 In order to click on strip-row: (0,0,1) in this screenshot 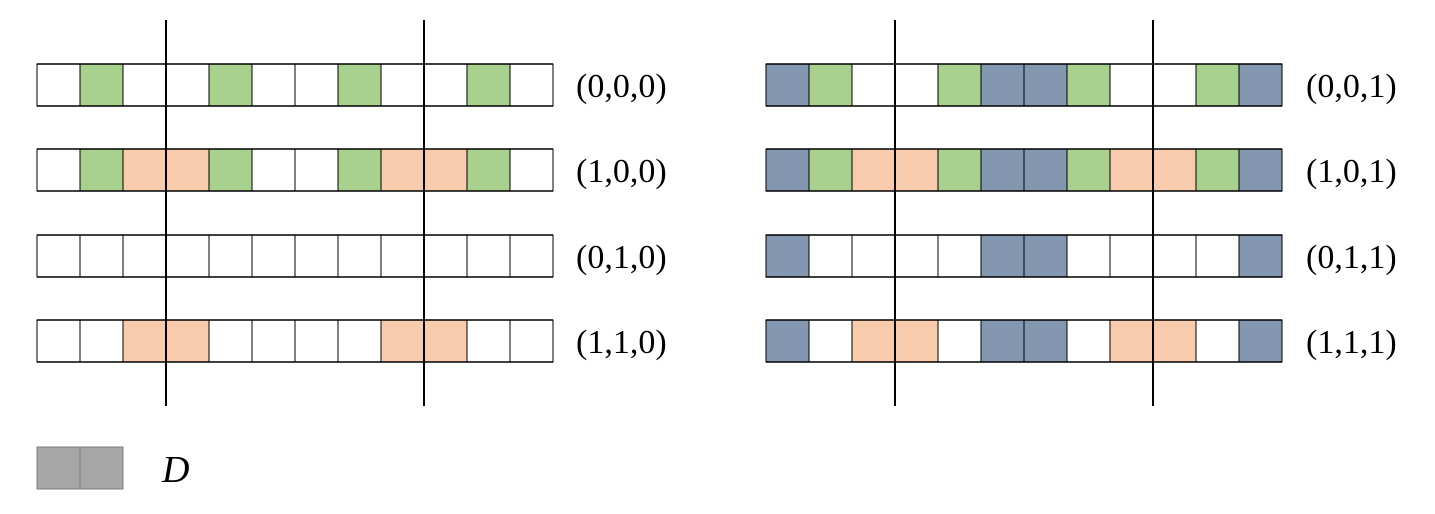, I will do `click(1081, 85)`.